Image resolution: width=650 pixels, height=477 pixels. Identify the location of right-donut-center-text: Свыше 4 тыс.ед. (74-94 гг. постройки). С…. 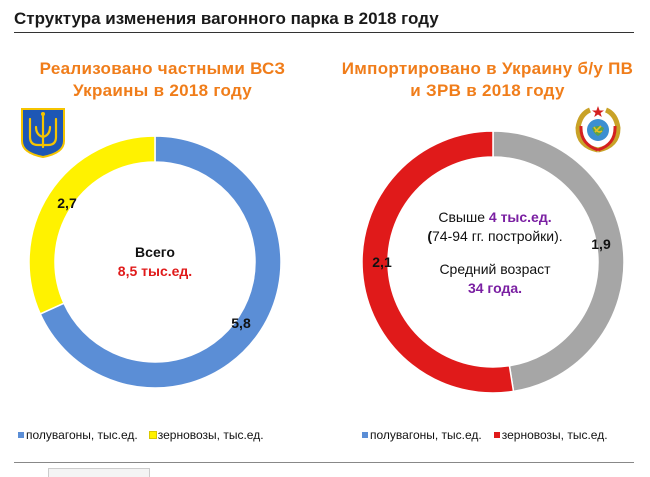
(495, 253).